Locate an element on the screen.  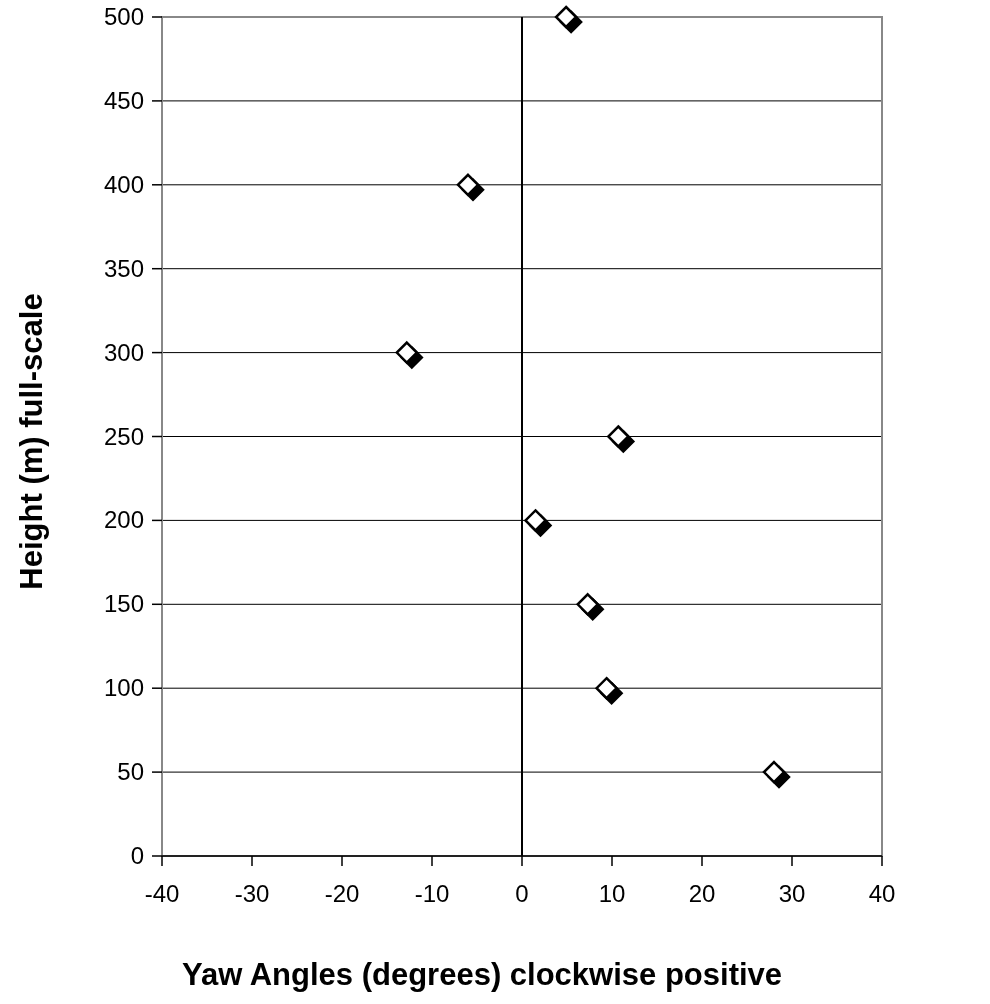
y-tick-label: 0 is located at coordinates (137, 855).